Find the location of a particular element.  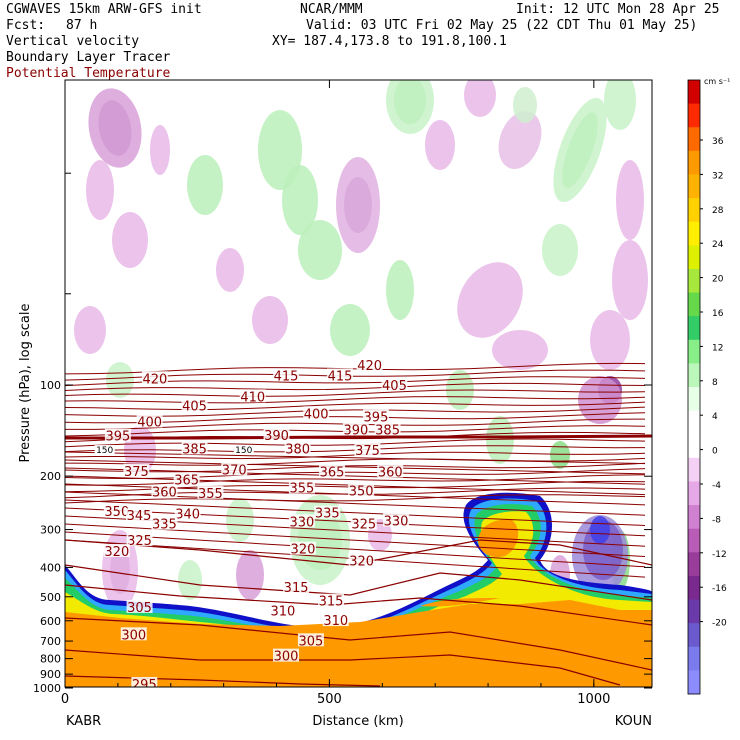

tracer-label: 150 is located at coordinates (243, 451).